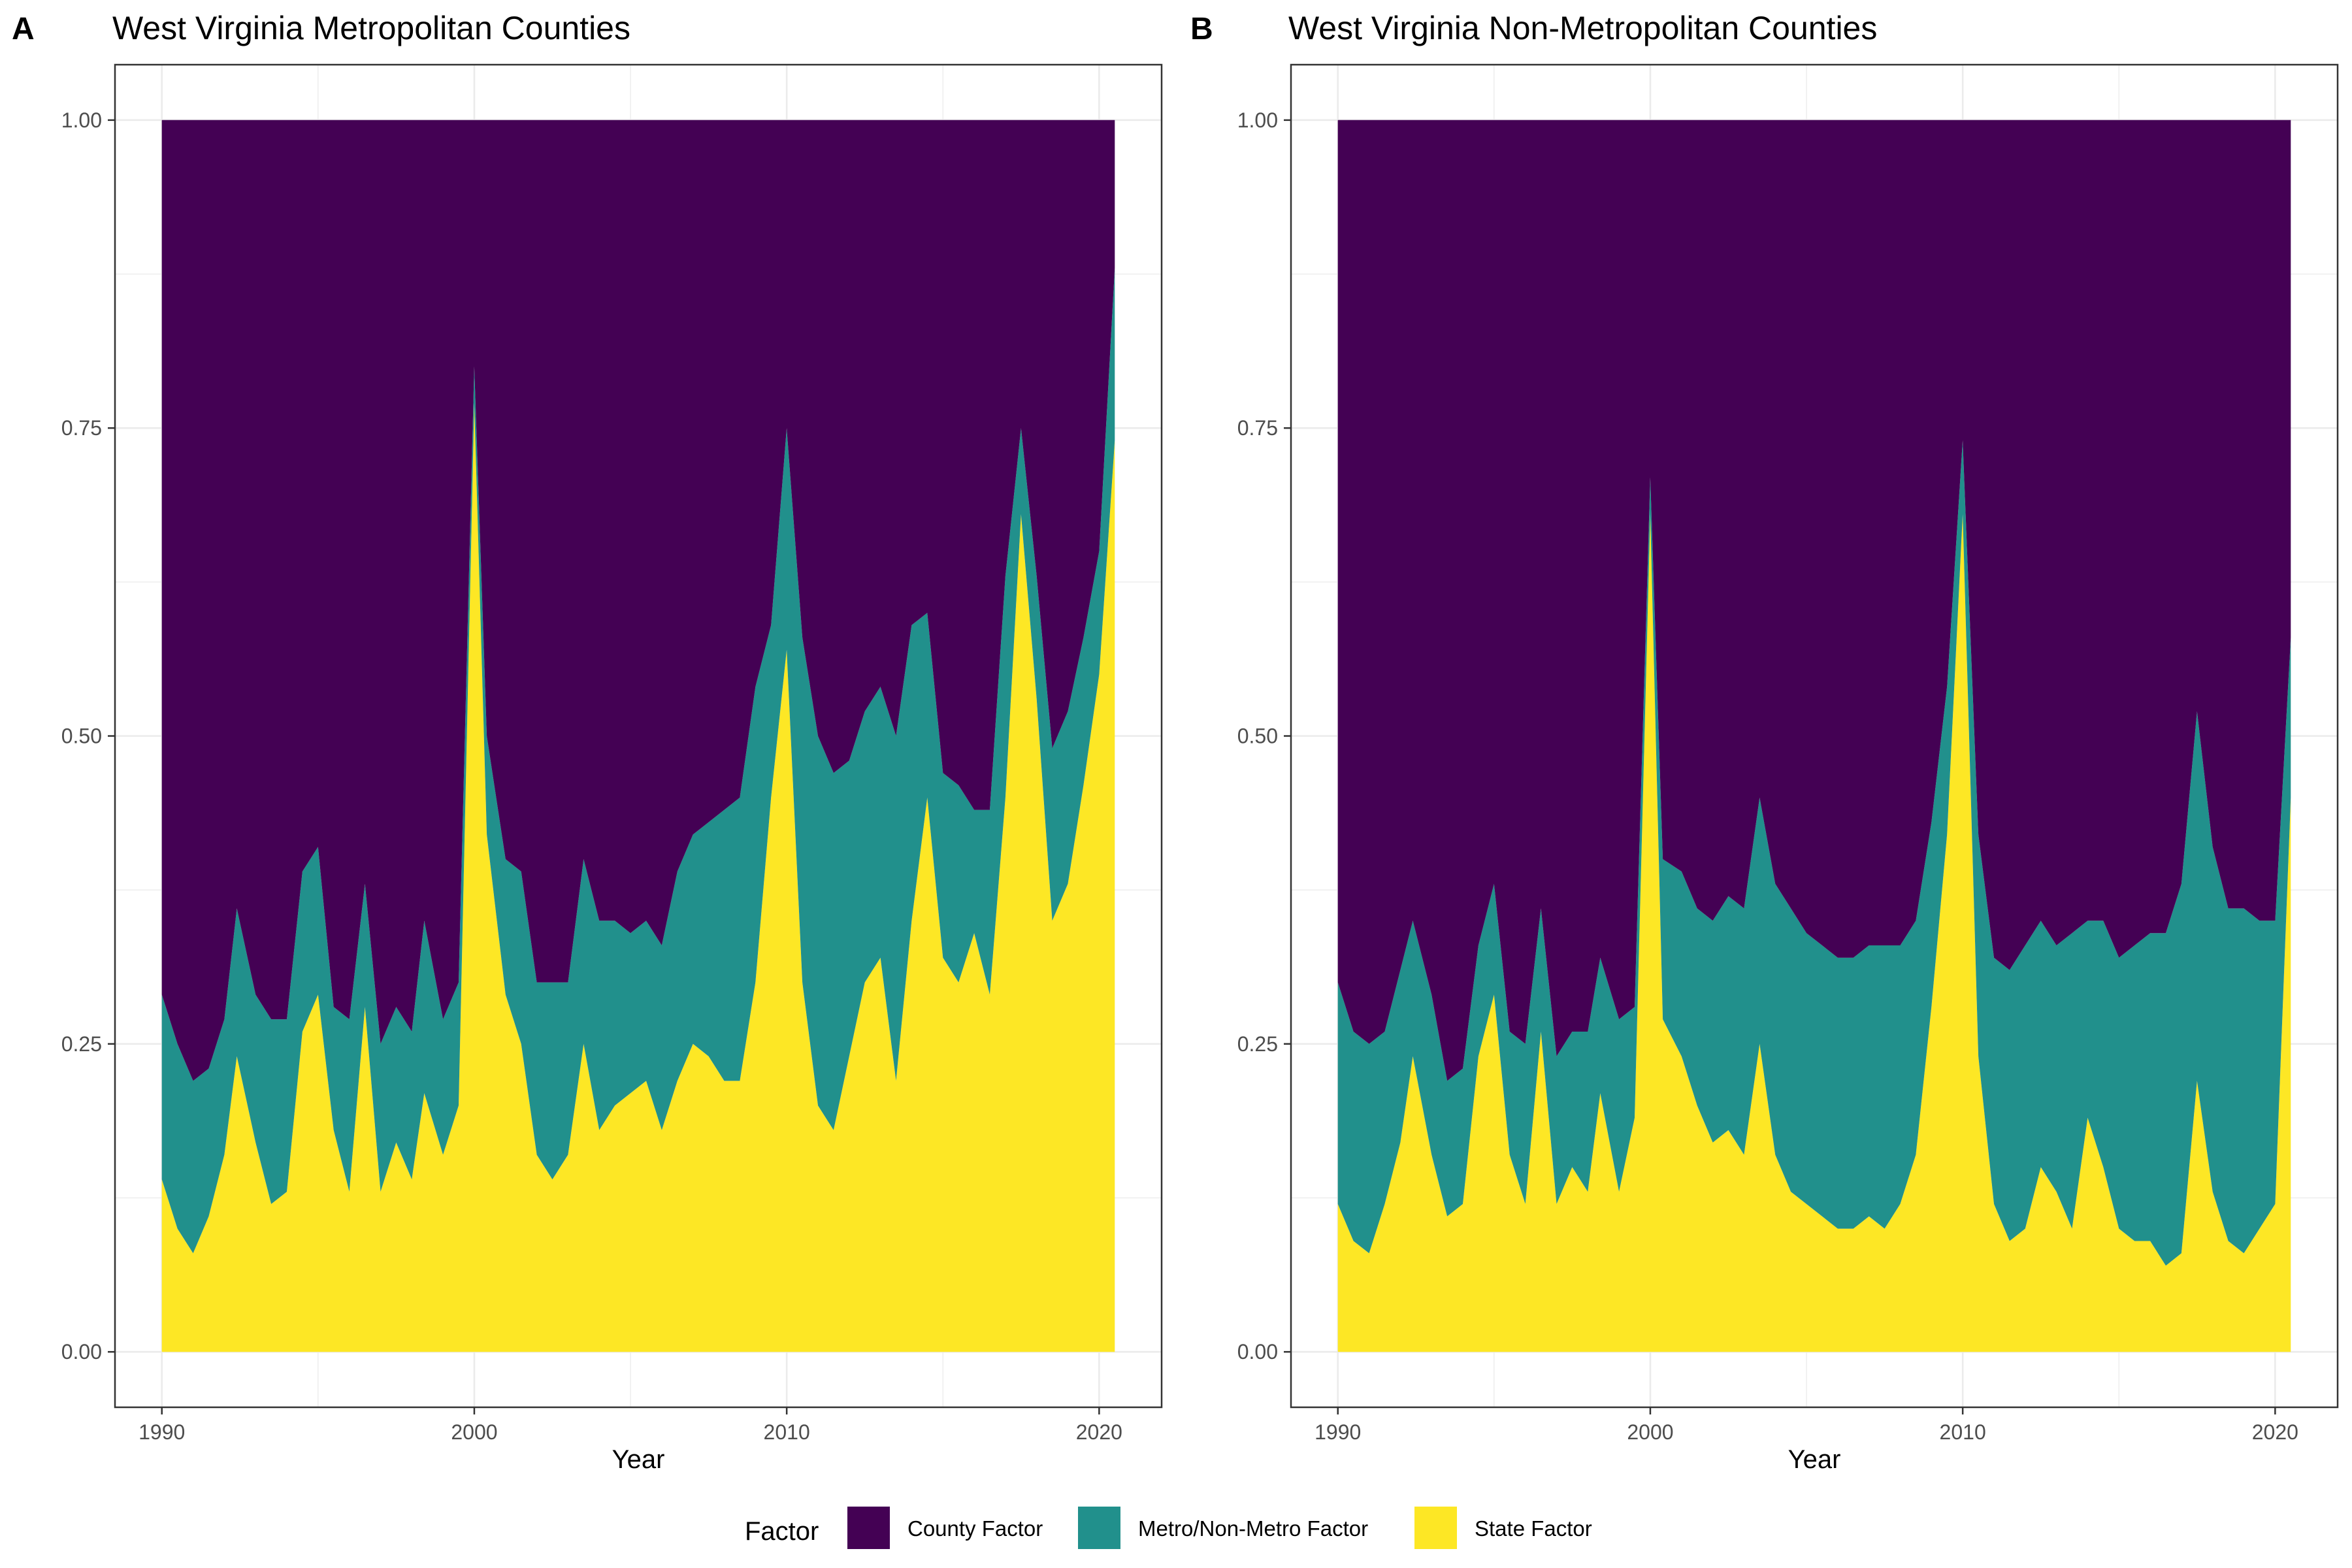 Image resolution: width=2352 pixels, height=1568 pixels. What do you see at coordinates (371, 28) in the screenshot?
I see `panel-a-title: West Virginia Metropolitan Counties` at bounding box center [371, 28].